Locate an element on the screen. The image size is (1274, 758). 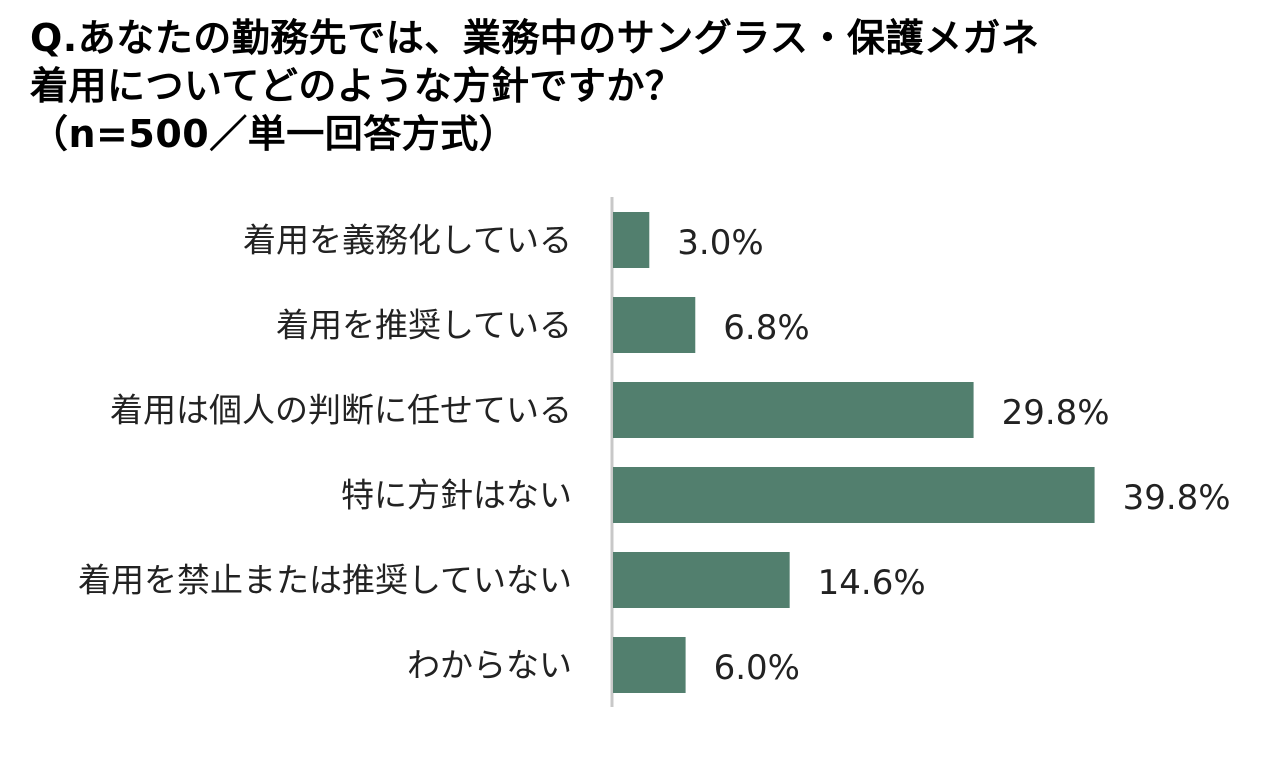
chart-title-line-3: （n=500／単一回答方式） is located at coordinates (274, 134).